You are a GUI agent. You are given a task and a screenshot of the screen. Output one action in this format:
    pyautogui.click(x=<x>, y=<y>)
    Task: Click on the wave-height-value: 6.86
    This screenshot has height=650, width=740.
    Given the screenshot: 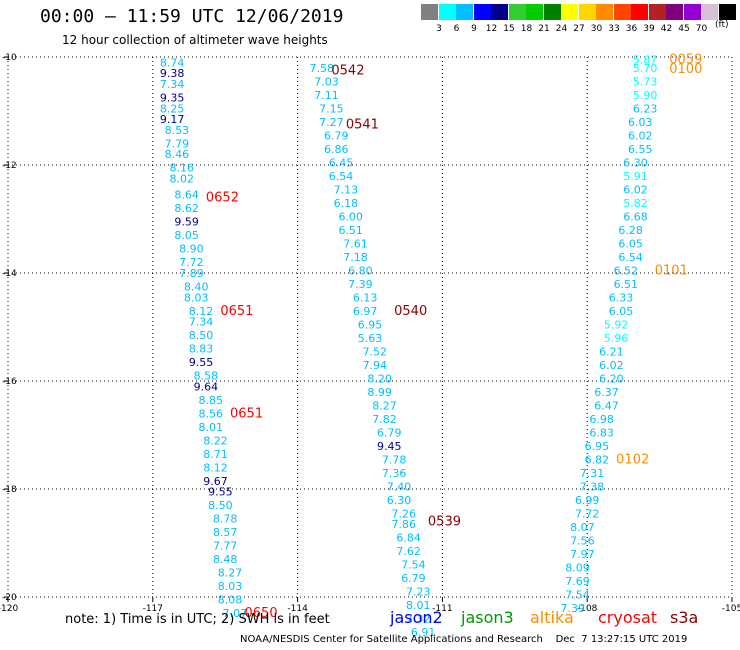 What is the action you would take?
    pyautogui.click(x=336, y=149)
    